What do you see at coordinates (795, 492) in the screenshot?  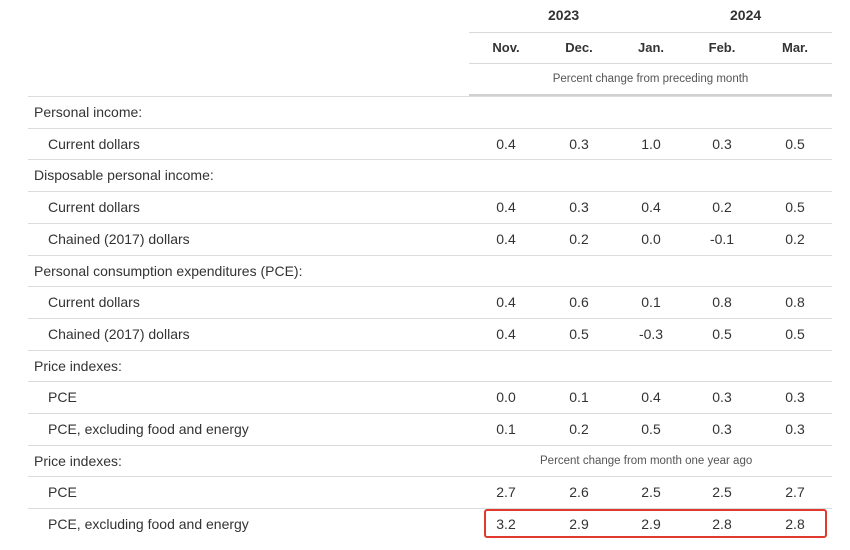 I see `cell-mar: 2.7` at bounding box center [795, 492].